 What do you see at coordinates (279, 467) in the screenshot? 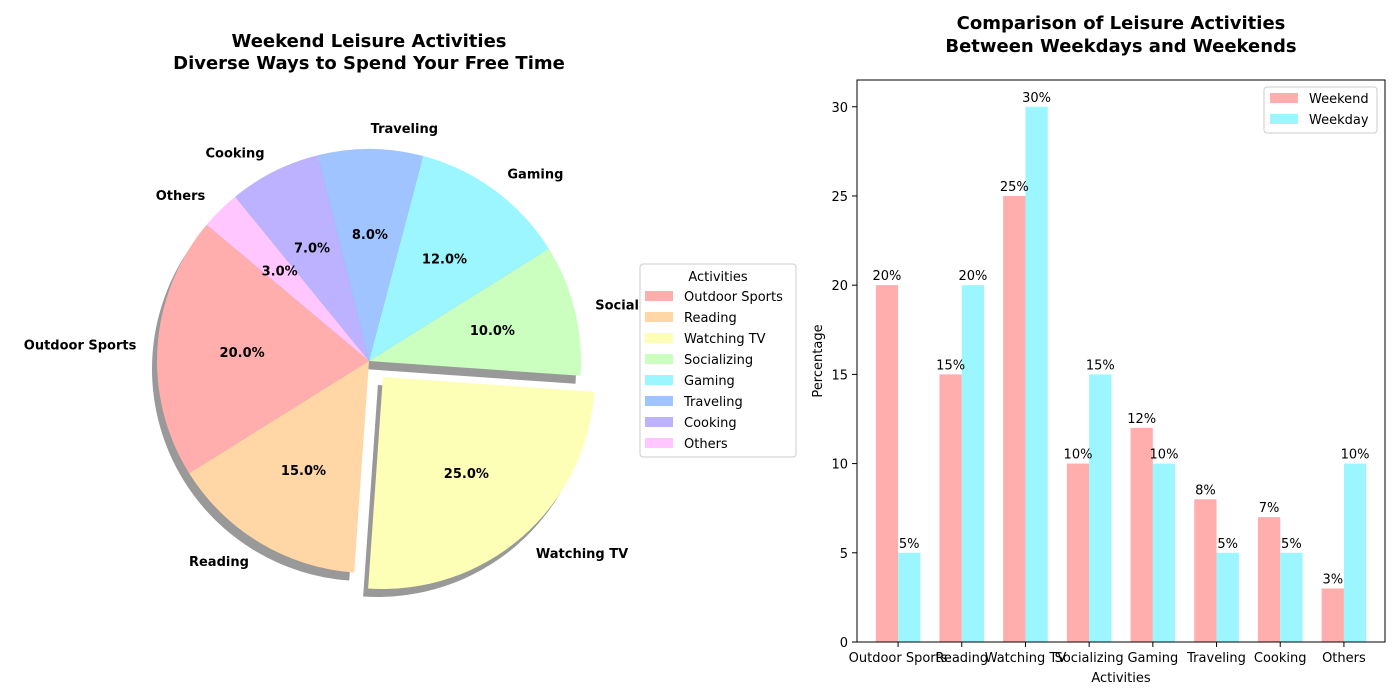
I see `pie-slice-reading` at bounding box center [279, 467].